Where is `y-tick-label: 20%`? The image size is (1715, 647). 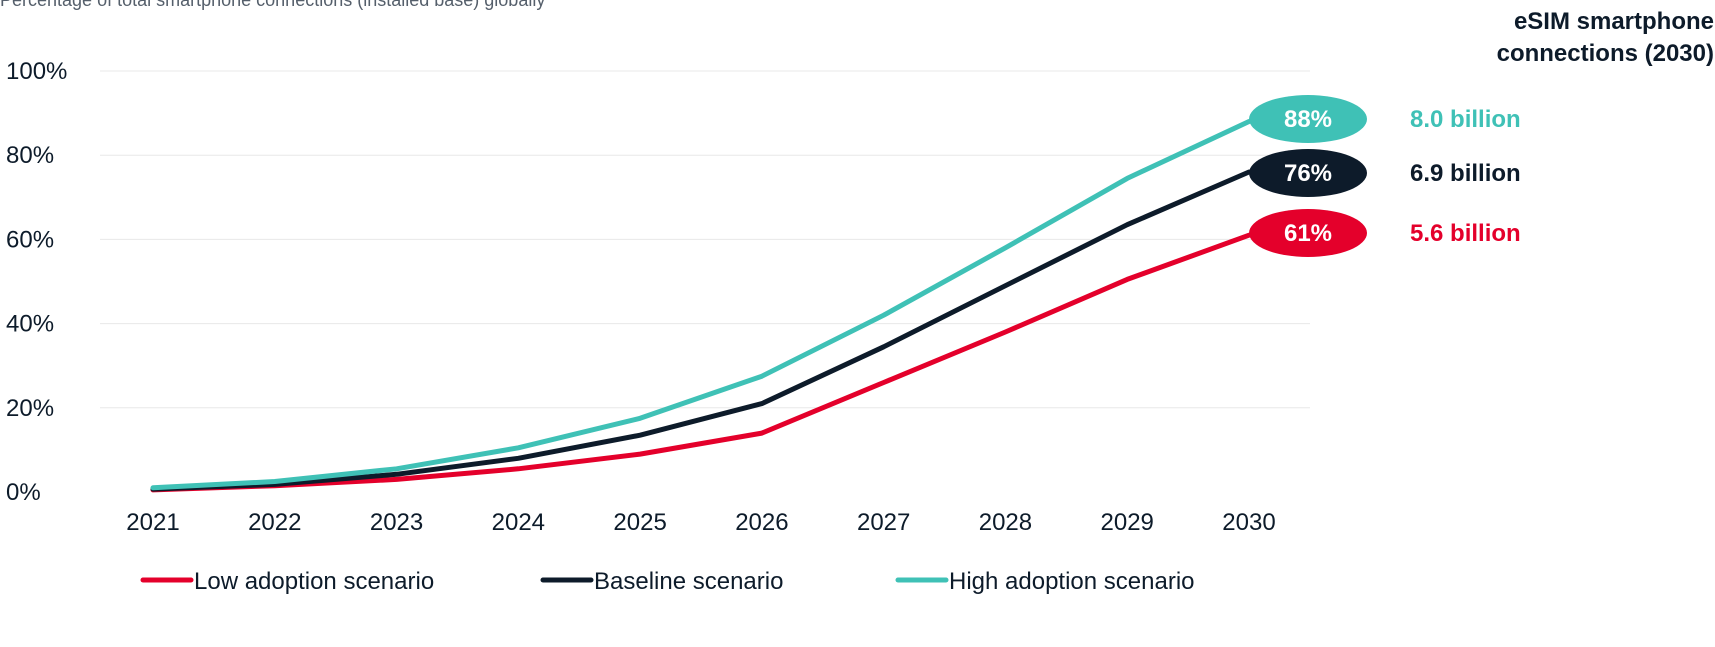 y-tick-label: 20% is located at coordinates (30, 408).